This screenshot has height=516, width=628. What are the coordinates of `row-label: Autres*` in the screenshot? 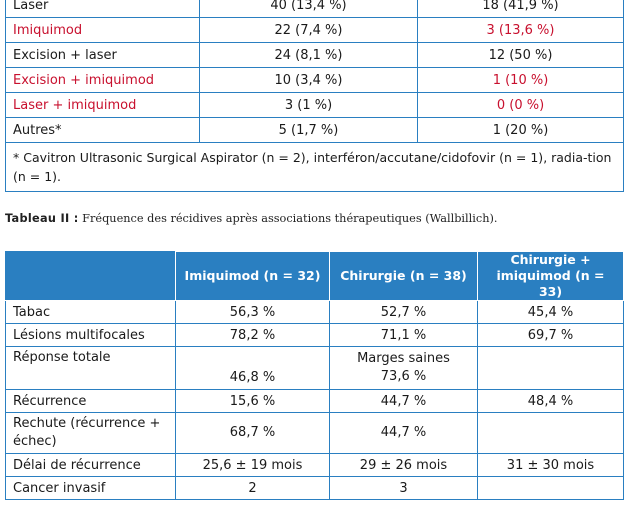 It's located at (102, 130).